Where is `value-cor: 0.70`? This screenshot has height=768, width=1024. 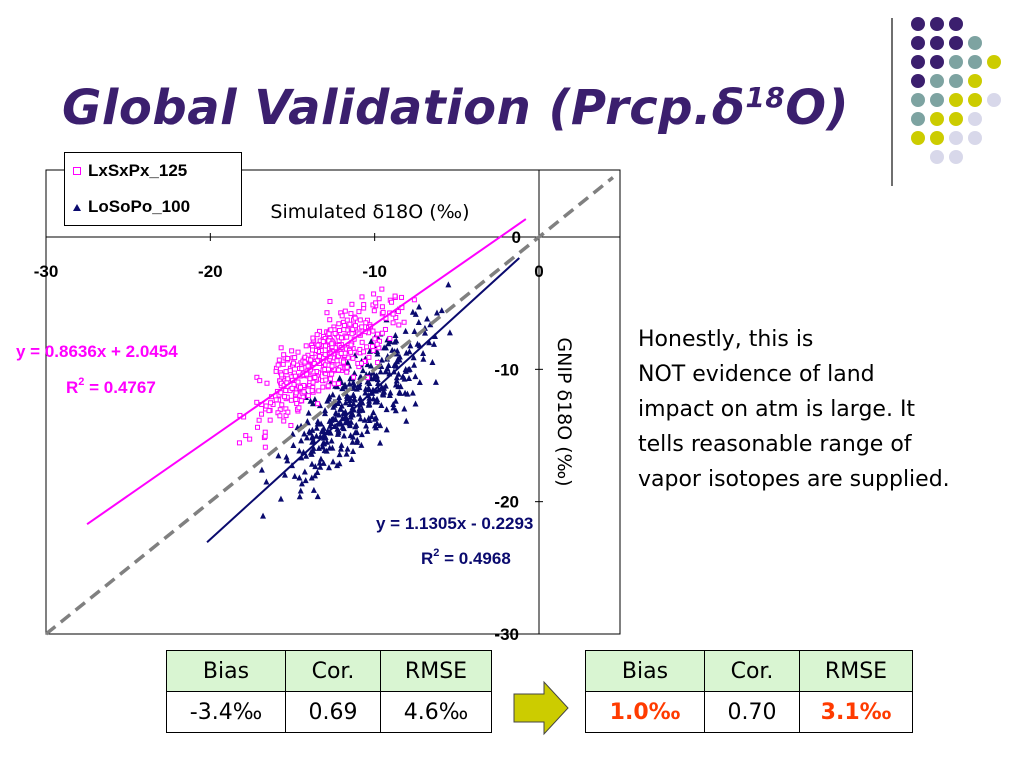 value-cor: 0.70 is located at coordinates (752, 712).